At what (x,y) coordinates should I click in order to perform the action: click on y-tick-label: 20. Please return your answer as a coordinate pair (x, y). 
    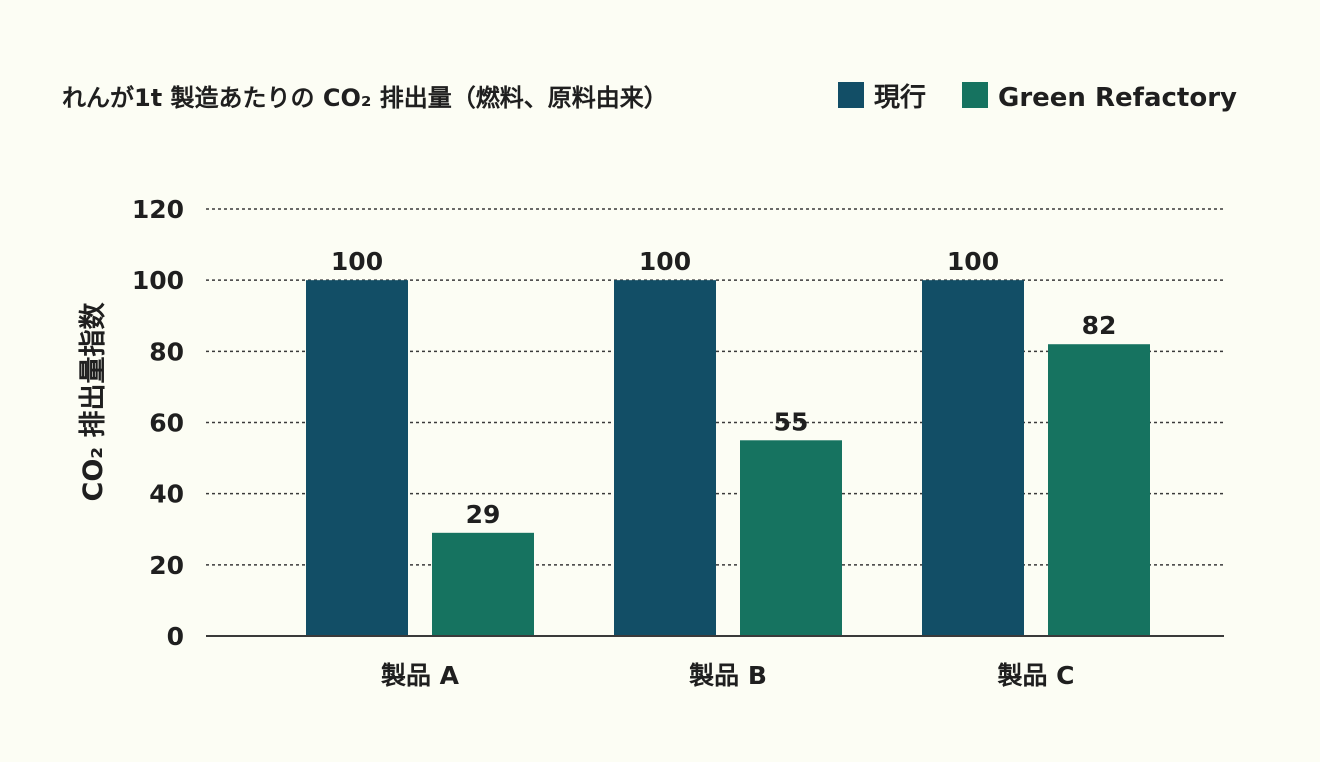
    Looking at the image, I should click on (166, 565).